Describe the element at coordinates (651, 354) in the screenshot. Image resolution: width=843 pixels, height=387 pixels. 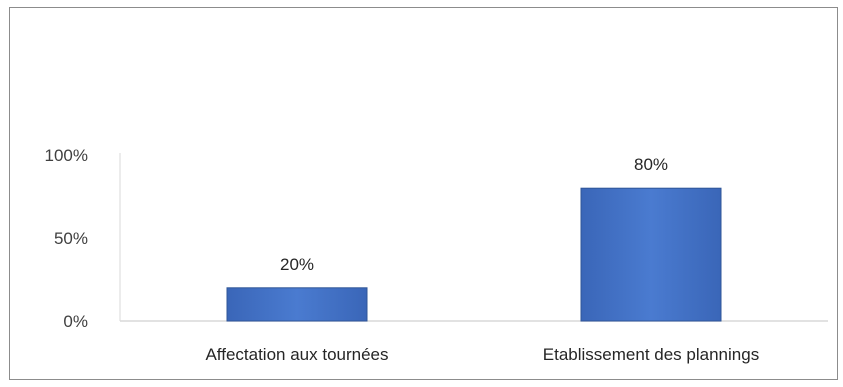
I see `category-label: Etablissement des plannings` at that location.